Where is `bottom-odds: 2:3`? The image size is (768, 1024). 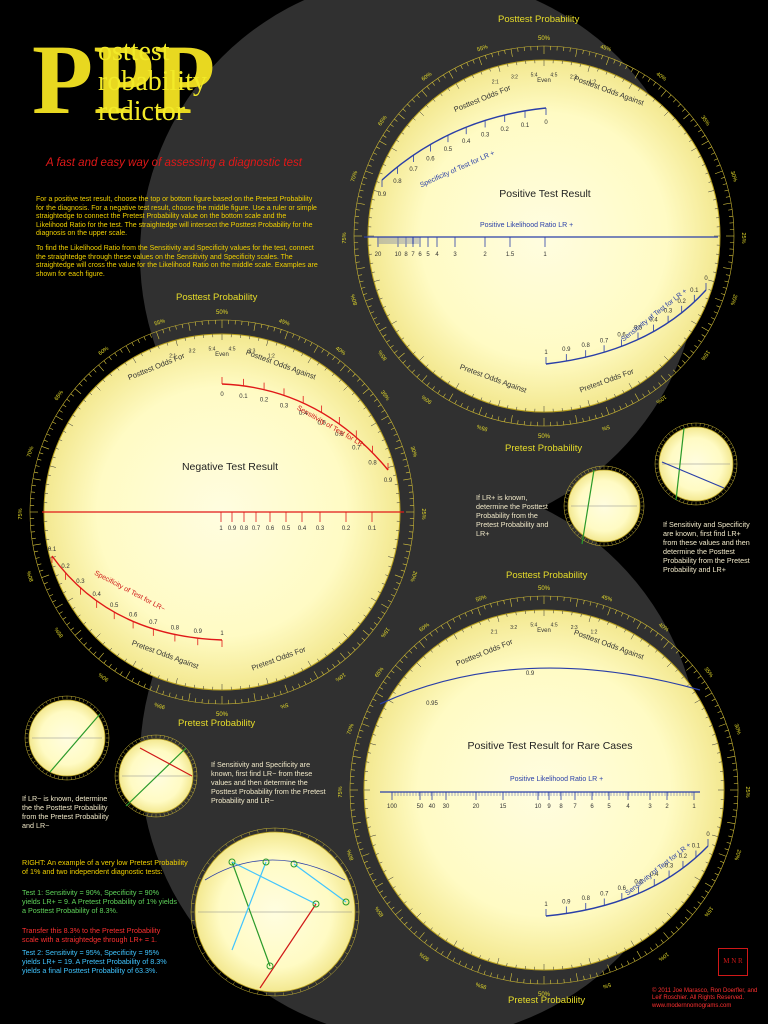 bottom-odds: 2:3 is located at coordinates (574, 628).